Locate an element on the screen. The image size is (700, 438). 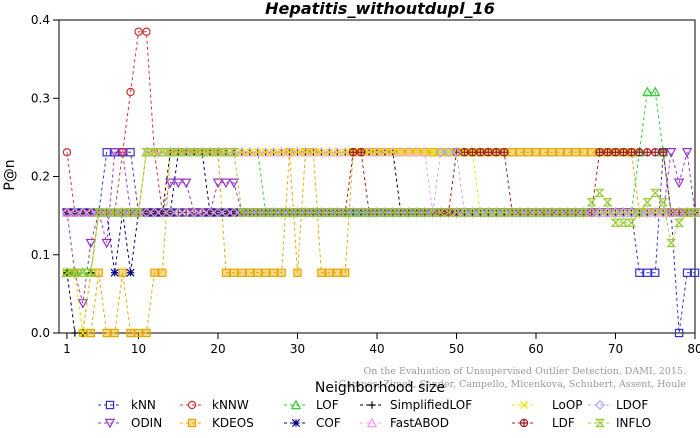
legend-marker-kdeos is located at coordinates (192, 423).